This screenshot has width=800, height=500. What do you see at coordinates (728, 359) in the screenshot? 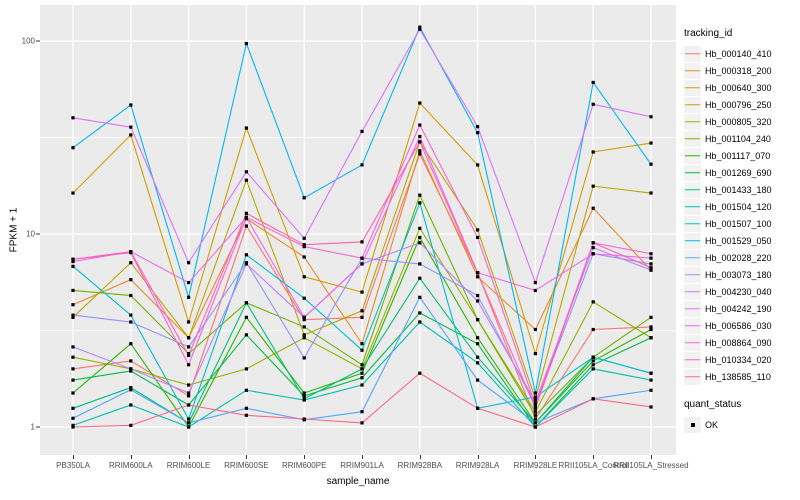
I see `legend-item-Hb_010334_020: Hb_010334_020` at bounding box center [728, 359].